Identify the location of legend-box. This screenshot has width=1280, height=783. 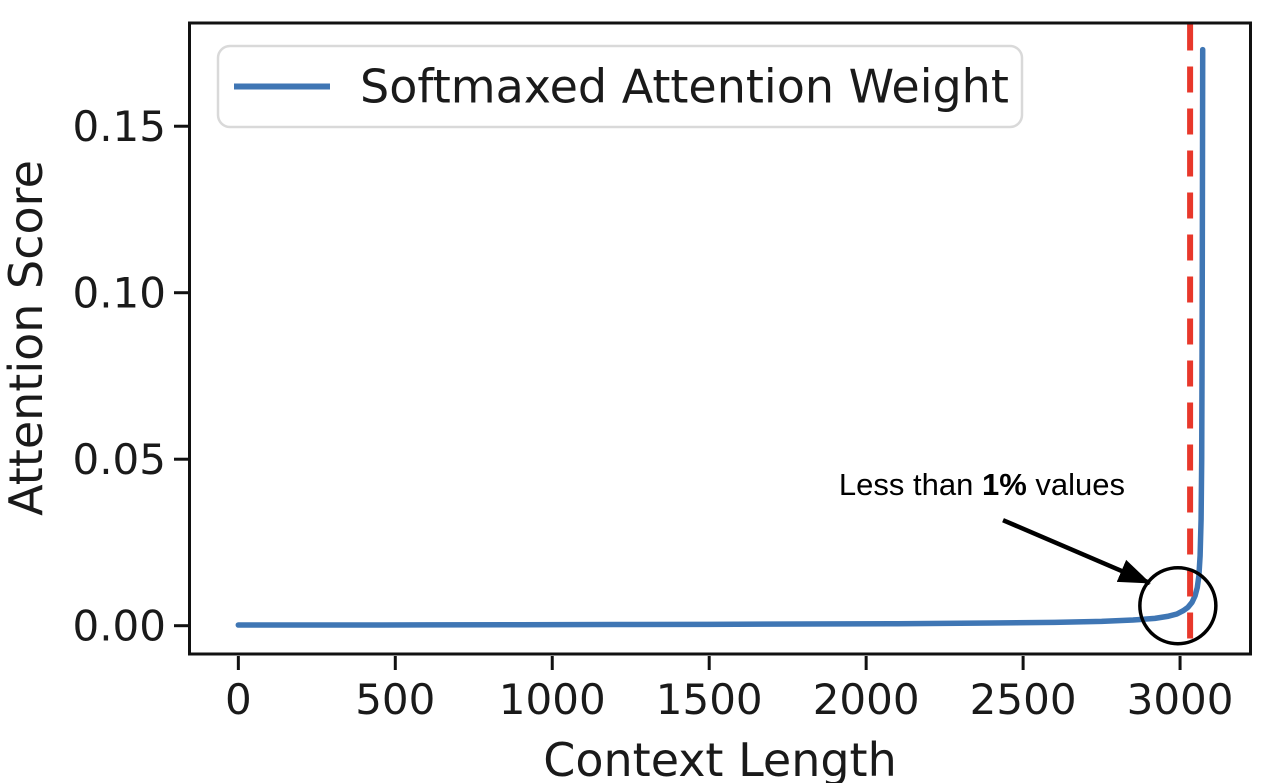
(620, 86).